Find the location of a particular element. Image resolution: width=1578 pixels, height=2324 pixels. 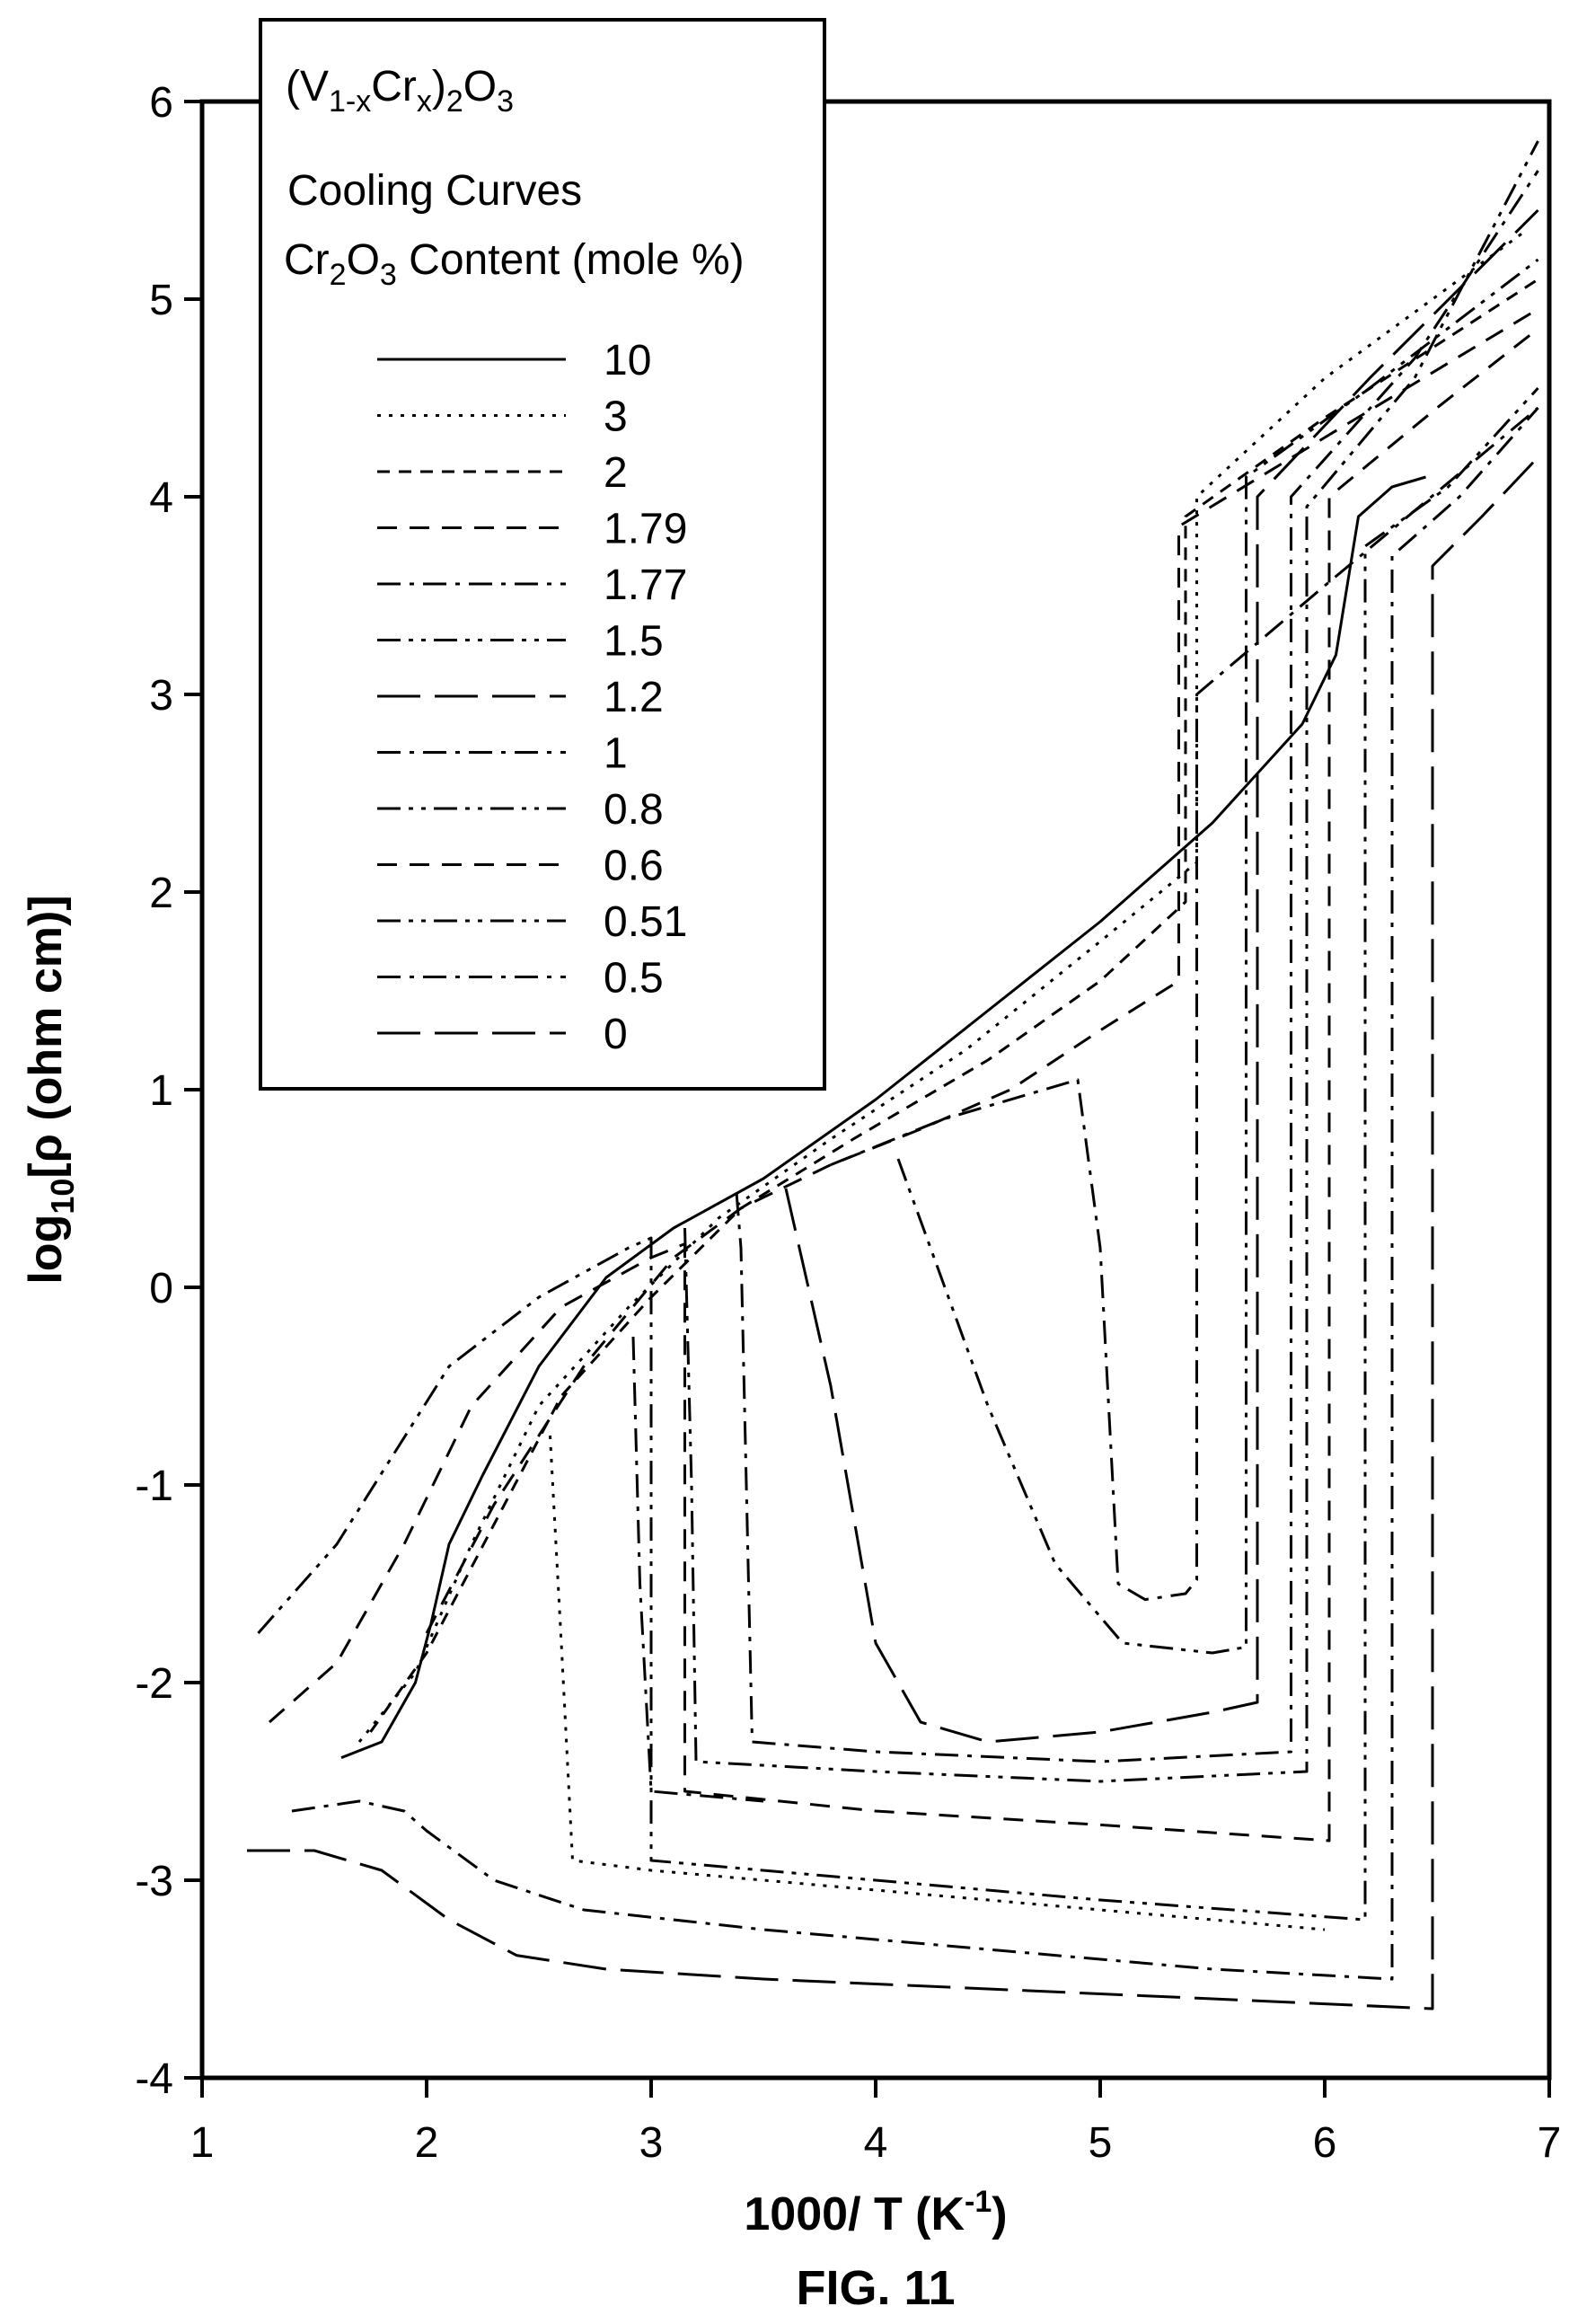

legend-label: 1.2 is located at coordinates (634, 697).